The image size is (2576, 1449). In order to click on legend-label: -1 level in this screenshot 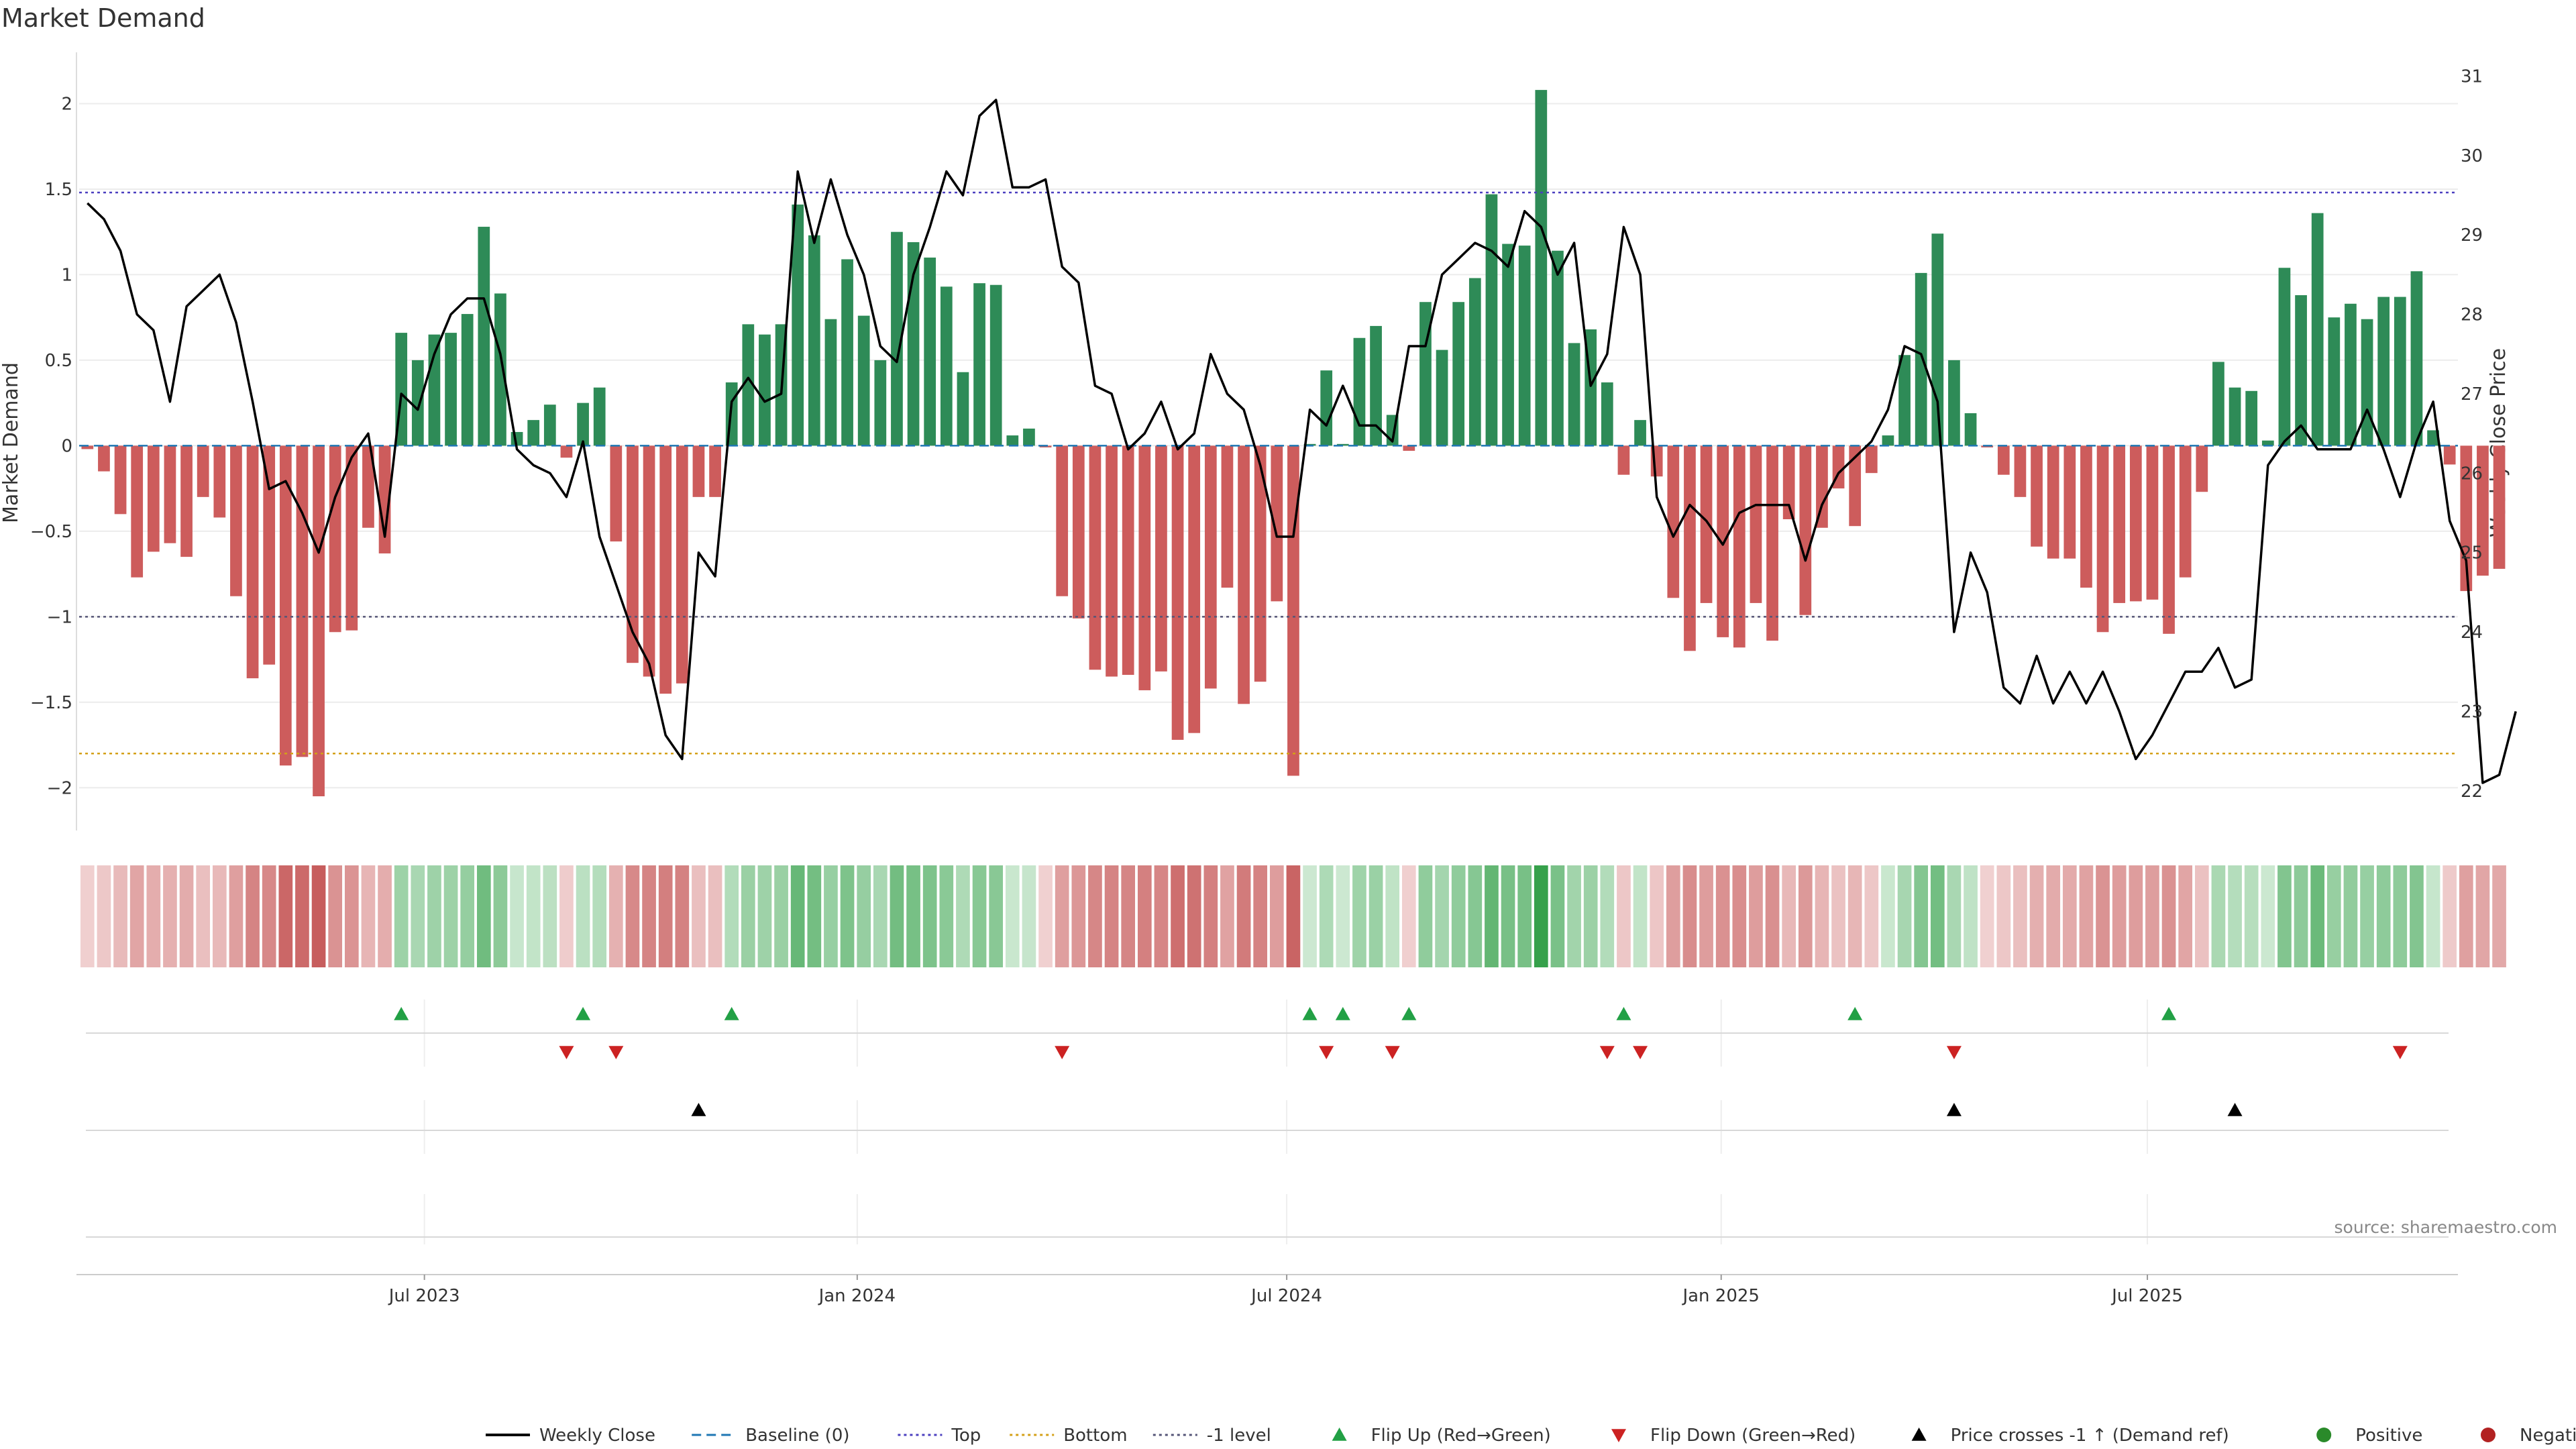, I will do `click(1239, 1436)`.